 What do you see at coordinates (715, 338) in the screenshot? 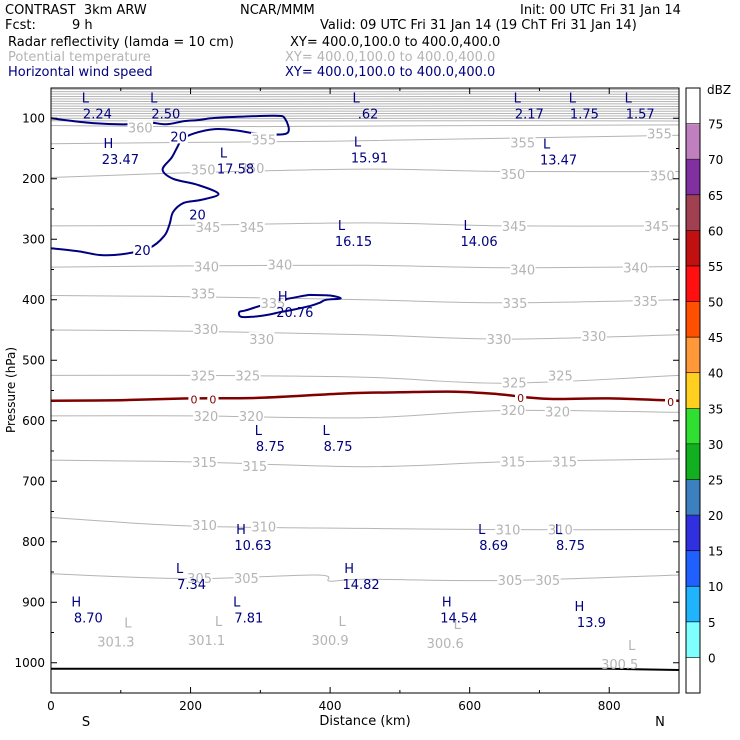
I see `colorbar-tick-label: 45` at bounding box center [715, 338].